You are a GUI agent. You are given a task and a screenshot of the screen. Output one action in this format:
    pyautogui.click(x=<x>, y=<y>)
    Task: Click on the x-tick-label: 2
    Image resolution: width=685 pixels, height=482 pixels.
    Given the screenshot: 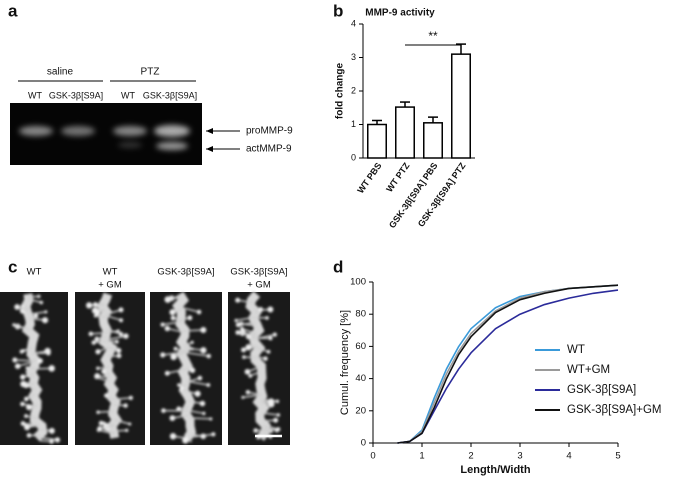 What is the action you would take?
    pyautogui.click(x=470, y=456)
    